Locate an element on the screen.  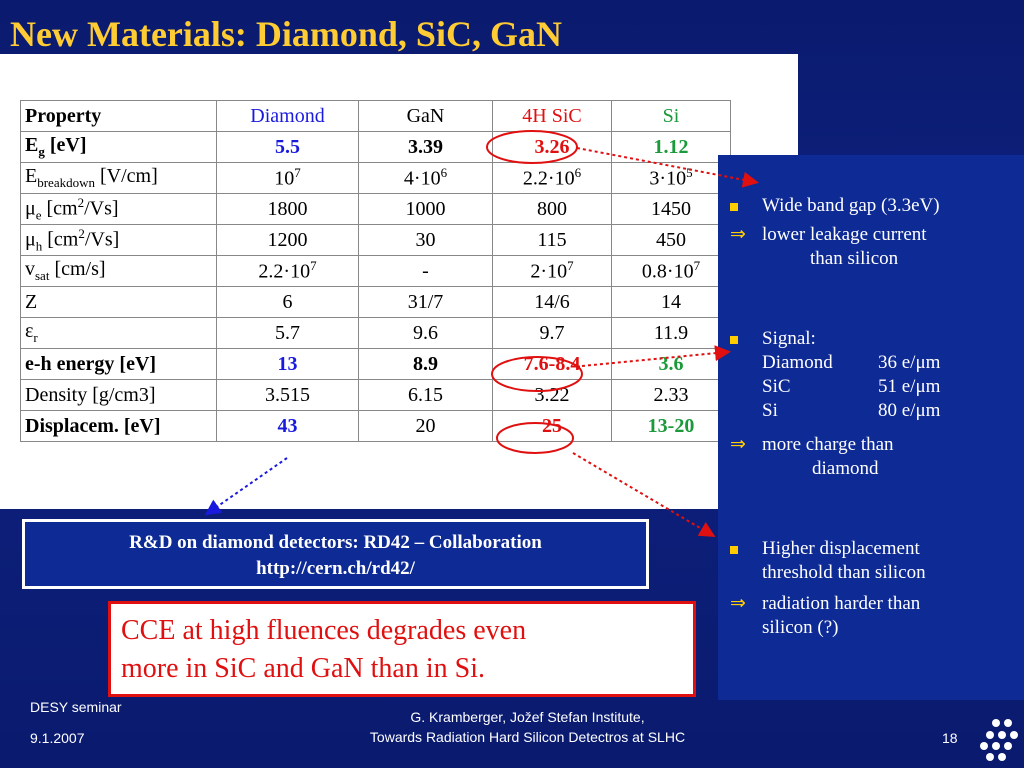
header-property: Property is located at coordinates (118, 116).